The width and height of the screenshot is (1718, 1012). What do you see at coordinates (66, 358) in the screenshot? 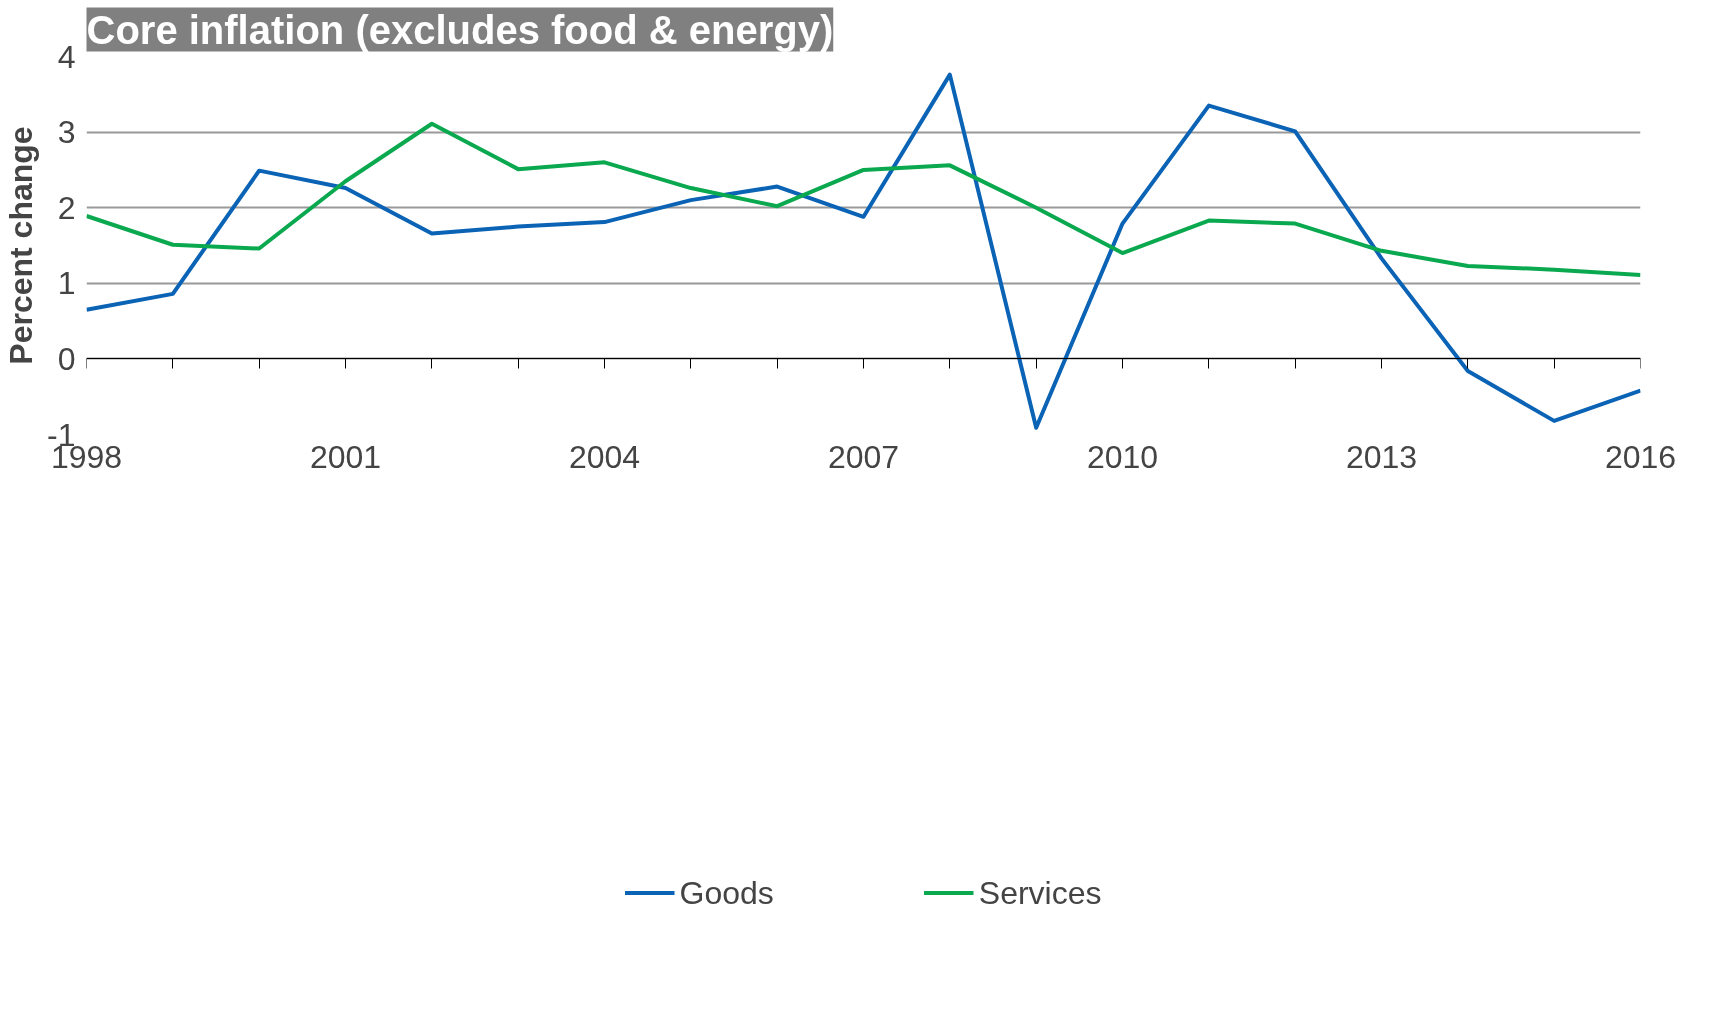
I see `y-tick-label: 0` at bounding box center [66, 358].